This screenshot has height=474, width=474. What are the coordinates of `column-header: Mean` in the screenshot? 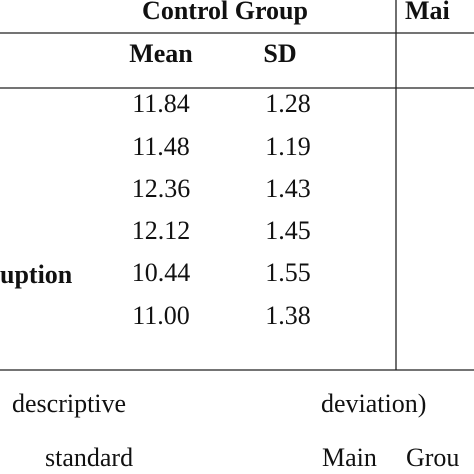 It's located at (161, 53).